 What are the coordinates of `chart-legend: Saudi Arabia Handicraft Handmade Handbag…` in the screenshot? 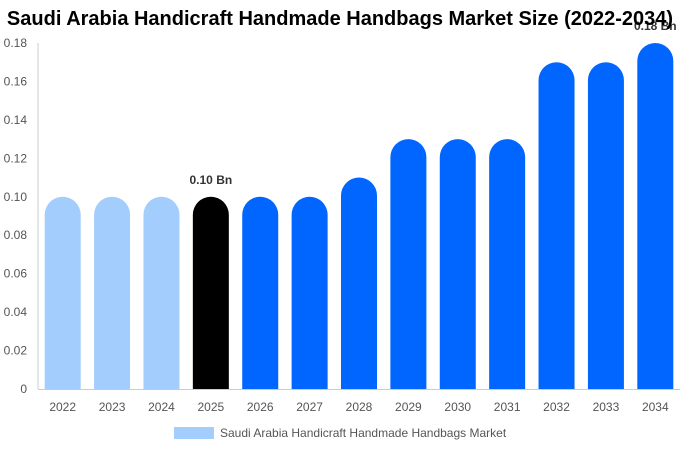 It's located at (340, 433).